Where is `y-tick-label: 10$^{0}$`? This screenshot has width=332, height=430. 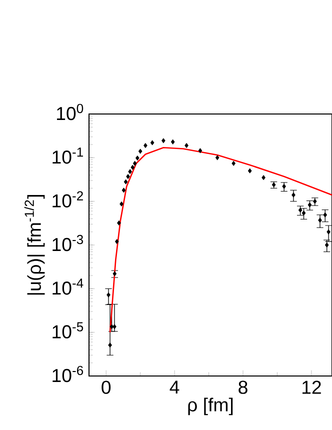 y-tick-label: 10$^{0}$ is located at coordinates (70, 112).